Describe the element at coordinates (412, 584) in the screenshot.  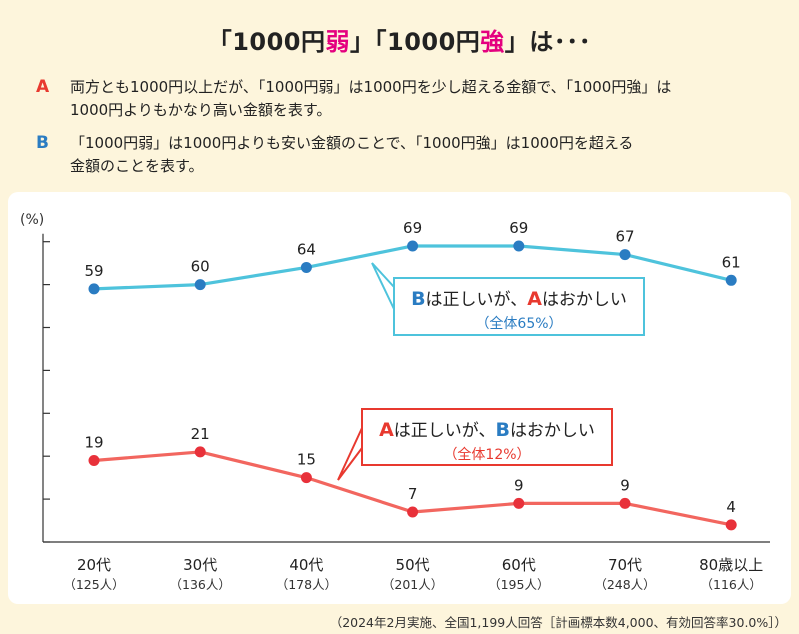
I see `x-tick-count: （201人）` at that location.